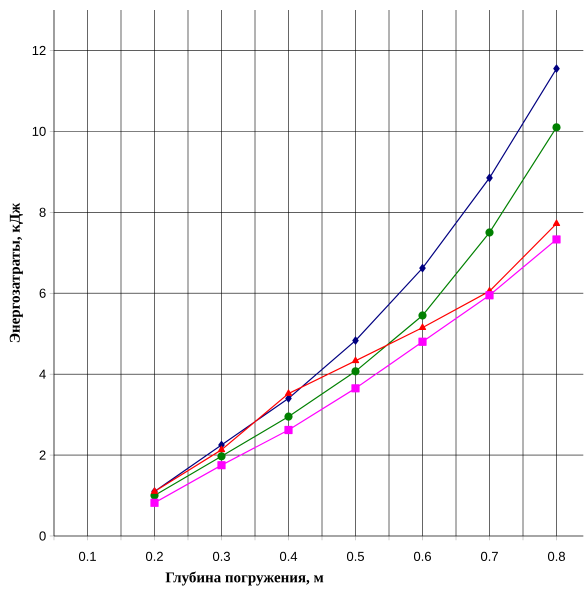 The width and height of the screenshot is (584, 589). I want to click on y-tick-label: 2, so click(43, 455).